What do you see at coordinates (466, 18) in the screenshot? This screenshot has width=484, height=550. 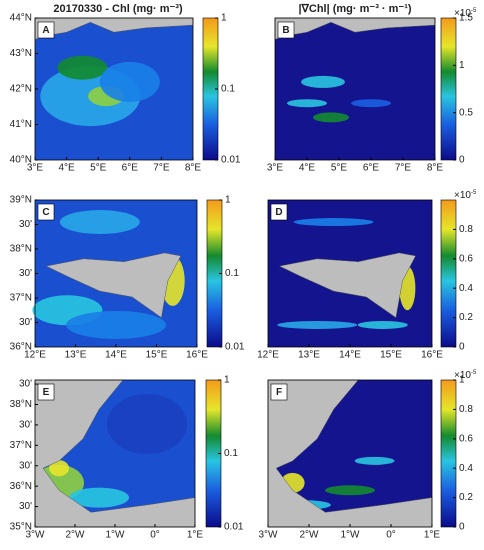 I see `colorbar-tick-label: 1.5` at bounding box center [466, 18].